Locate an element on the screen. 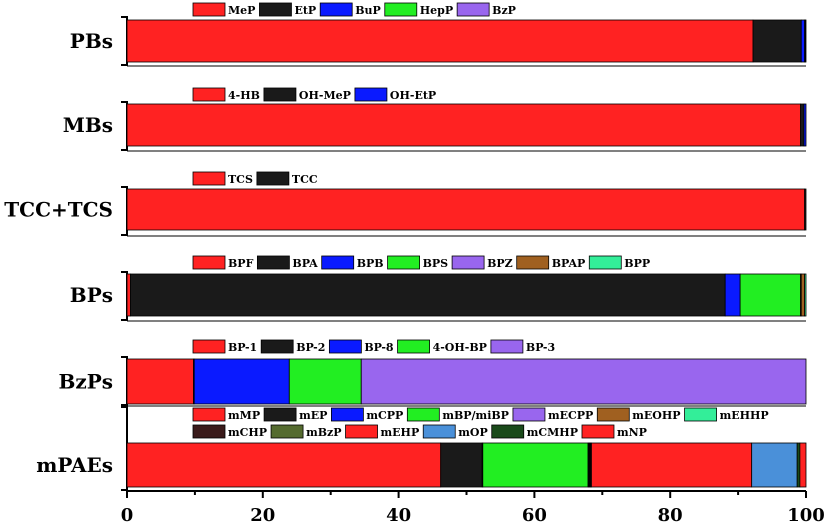 This screenshot has width=825, height=527. legend: 4-HB OH-MeP OH-EtP is located at coordinates (314, 94).